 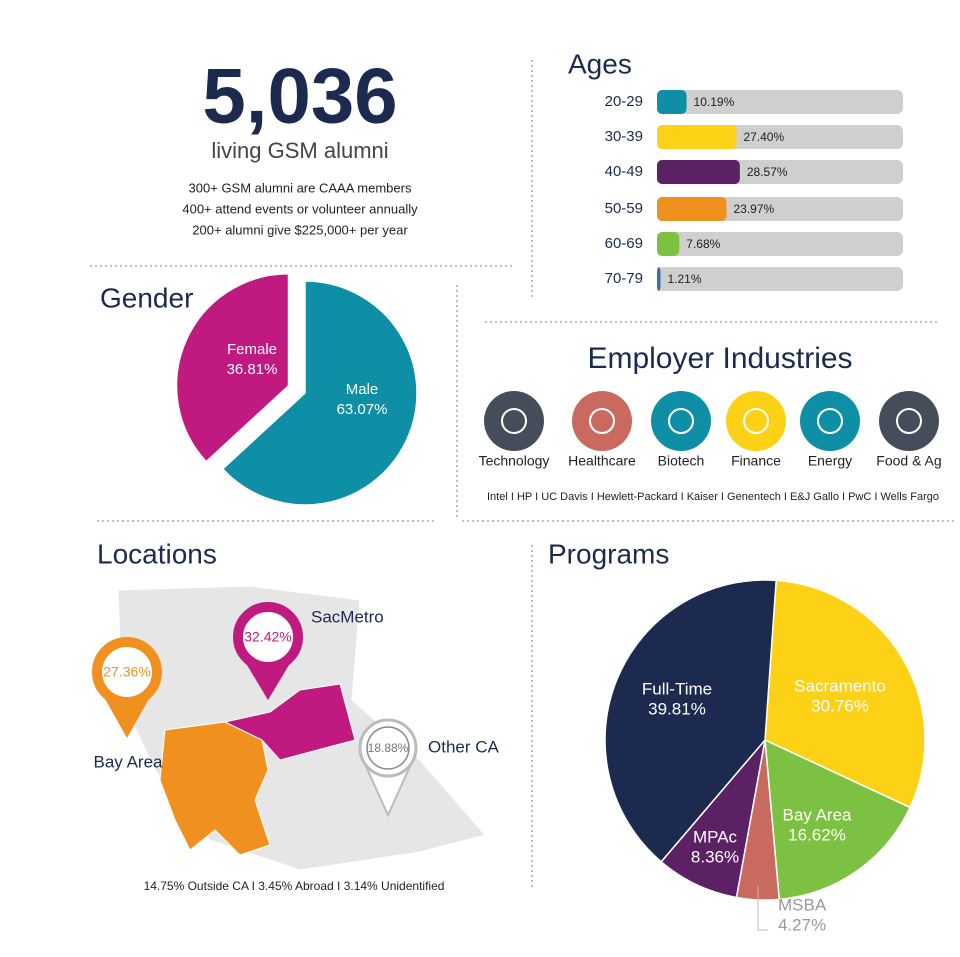 I want to click on map, so click(x=289, y=728).